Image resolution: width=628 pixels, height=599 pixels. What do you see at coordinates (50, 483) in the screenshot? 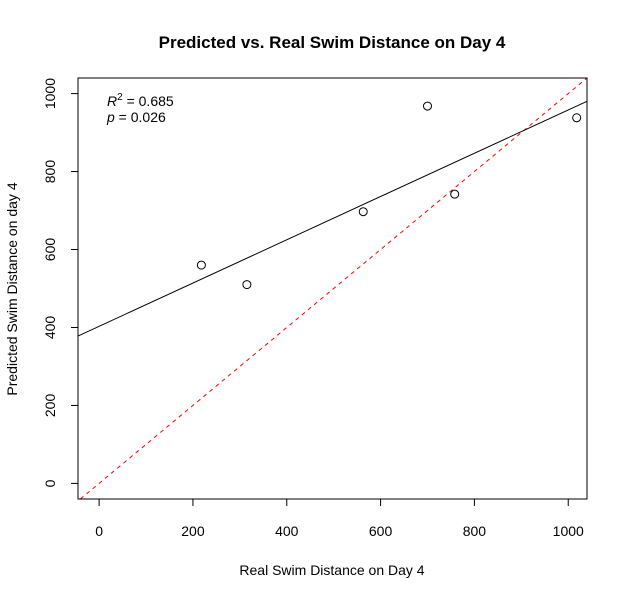
I see `y-tick-label: 0` at bounding box center [50, 483].